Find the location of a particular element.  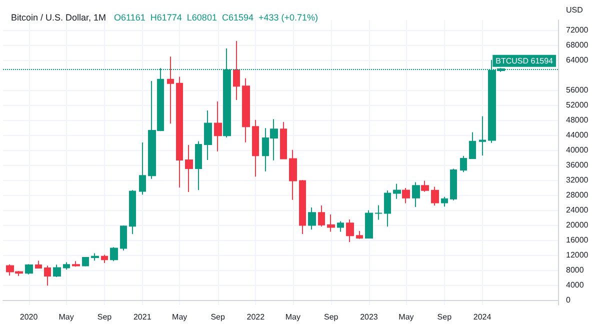

annotation: C61594 is located at coordinates (238, 17).